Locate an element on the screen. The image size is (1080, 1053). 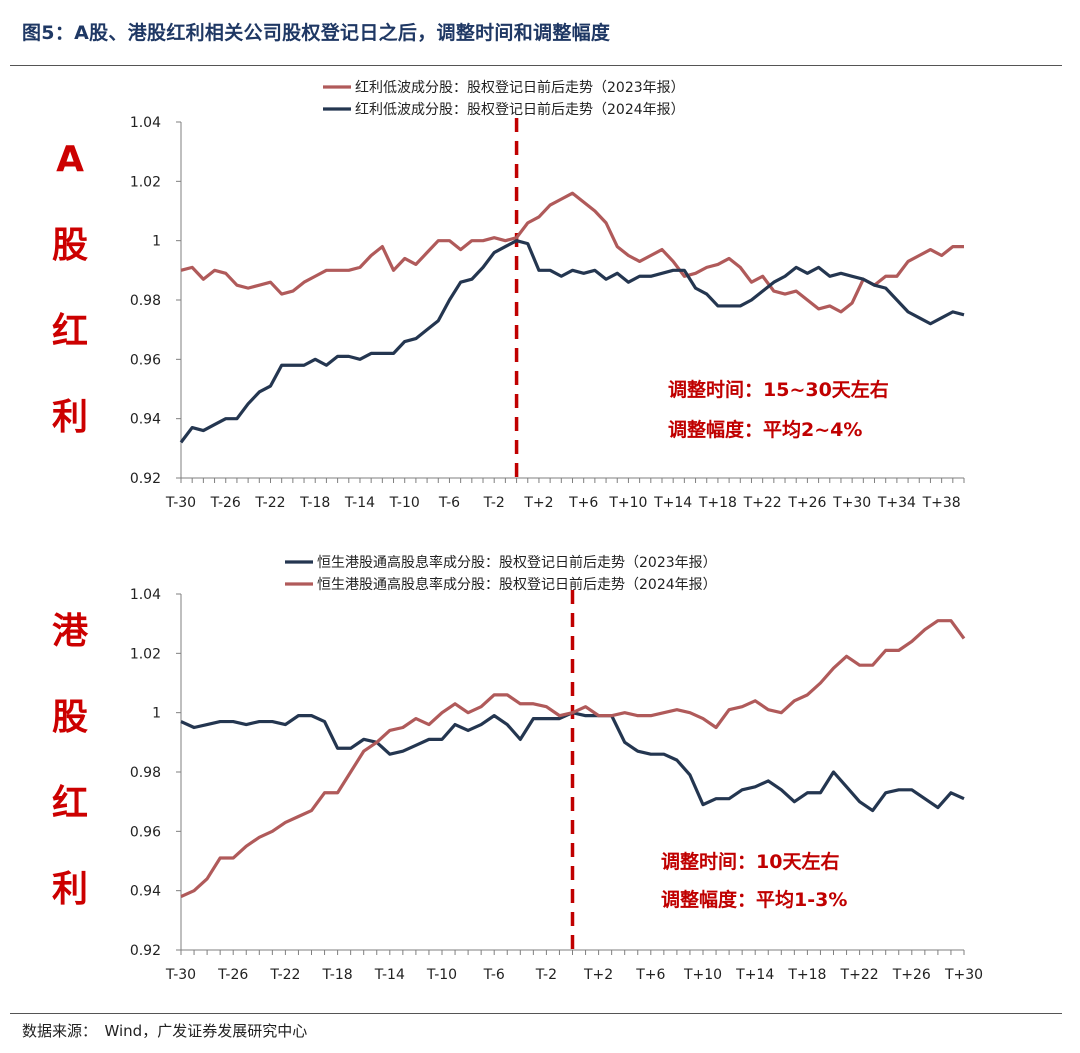
chart2-y-tick-label: 0.96 is located at coordinates (145, 832).